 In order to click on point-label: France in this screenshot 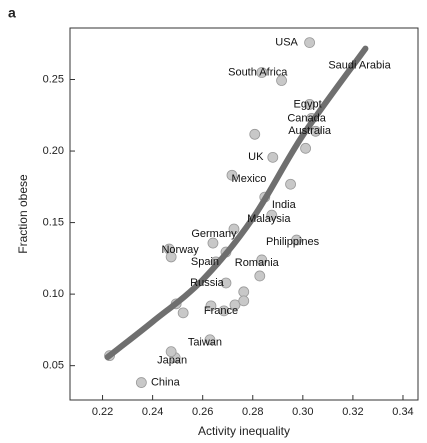, I will do `click(221, 311)`.